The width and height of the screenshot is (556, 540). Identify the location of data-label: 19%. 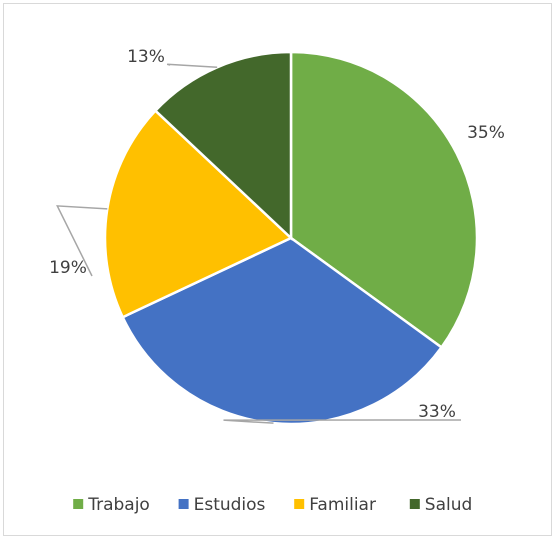
(68, 268).